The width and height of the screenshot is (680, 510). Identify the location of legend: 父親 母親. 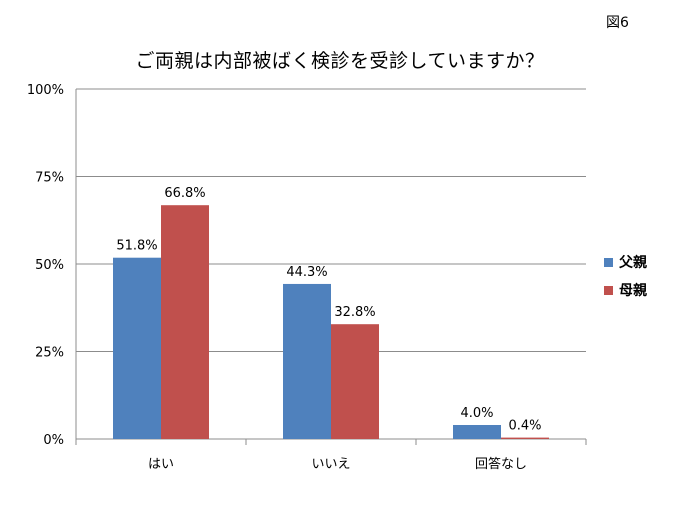
(625, 279).